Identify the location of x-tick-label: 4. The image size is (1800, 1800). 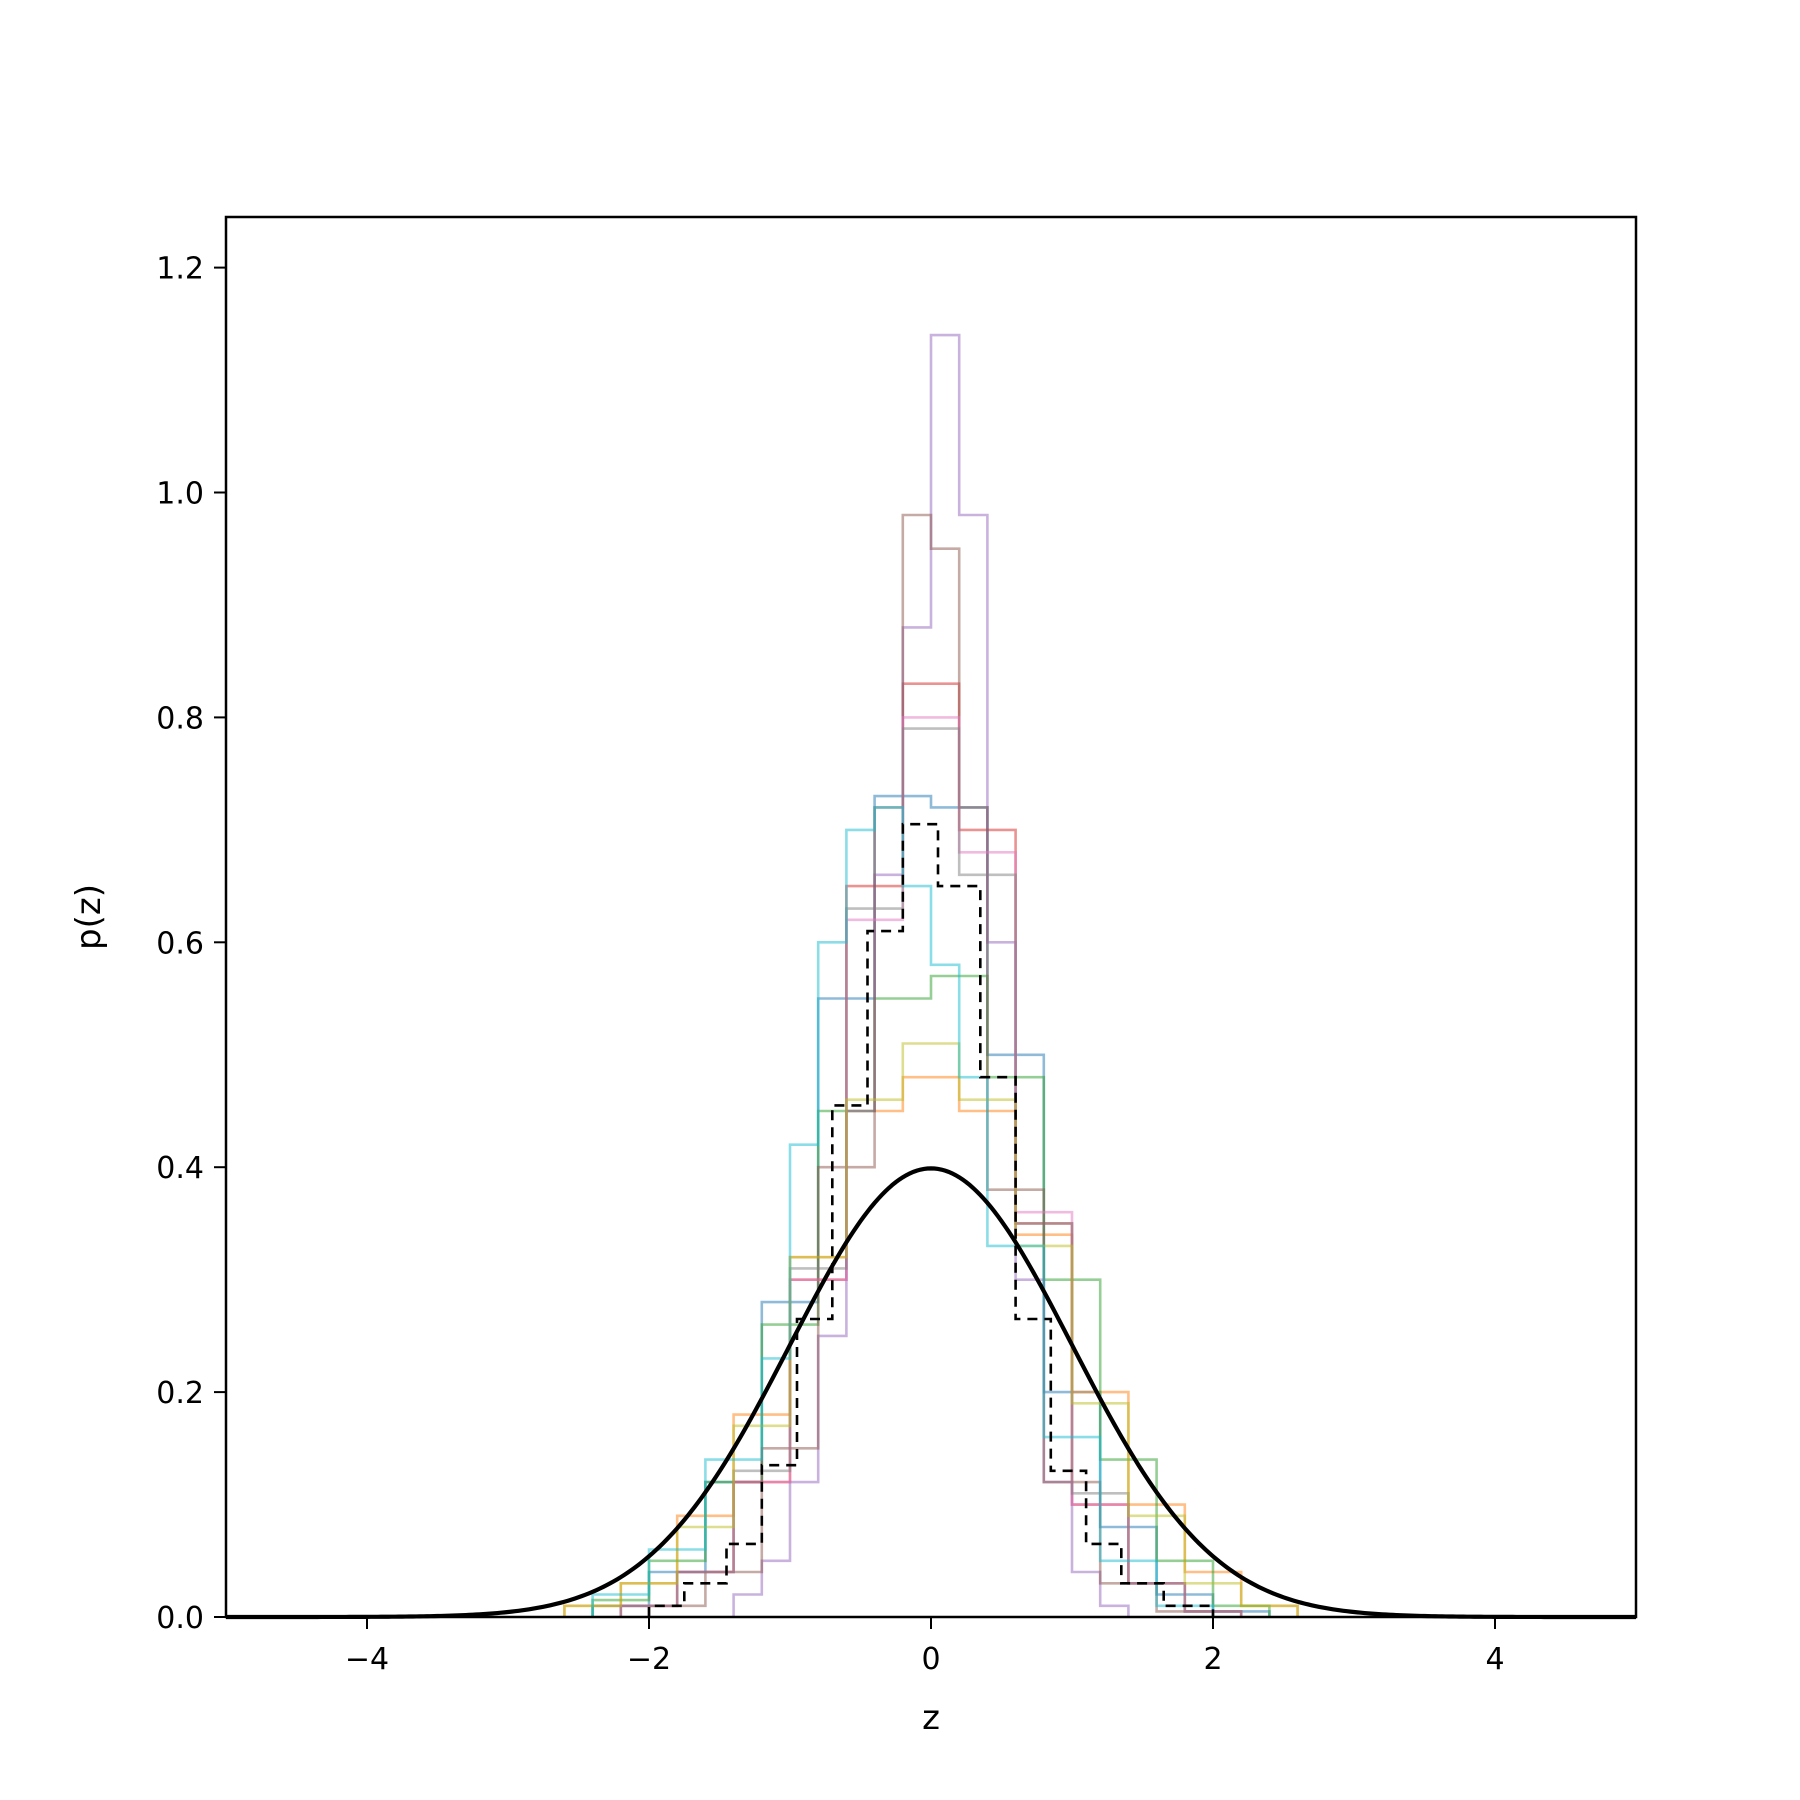
(1494, 1659).